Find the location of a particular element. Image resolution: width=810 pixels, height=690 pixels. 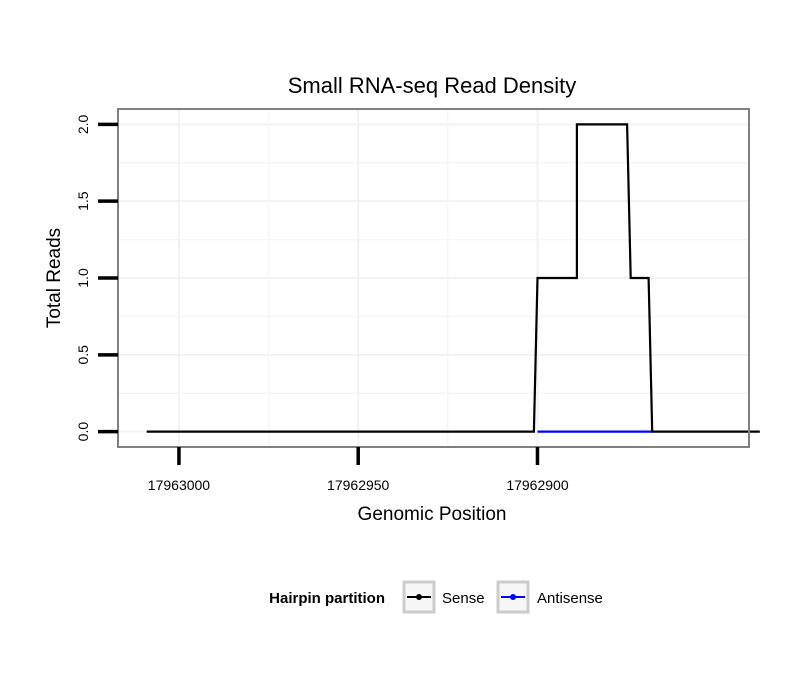

y-tick-label: 1.5 is located at coordinates (83, 201).